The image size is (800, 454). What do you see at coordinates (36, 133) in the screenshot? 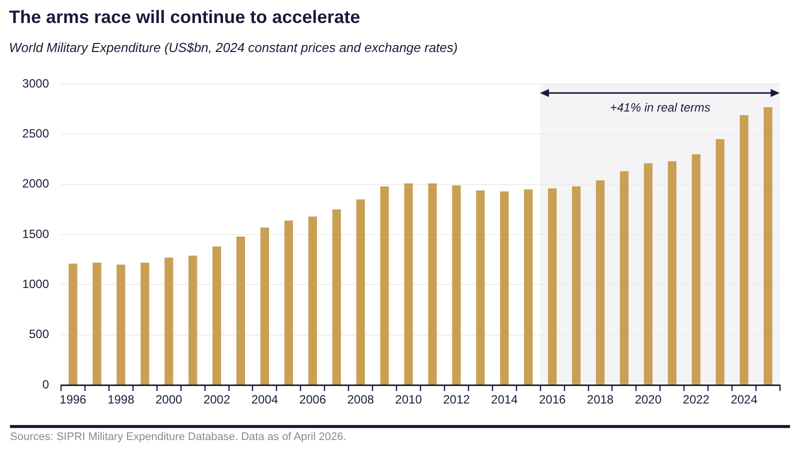
I see `y-tick-label: 2500` at bounding box center [36, 133].